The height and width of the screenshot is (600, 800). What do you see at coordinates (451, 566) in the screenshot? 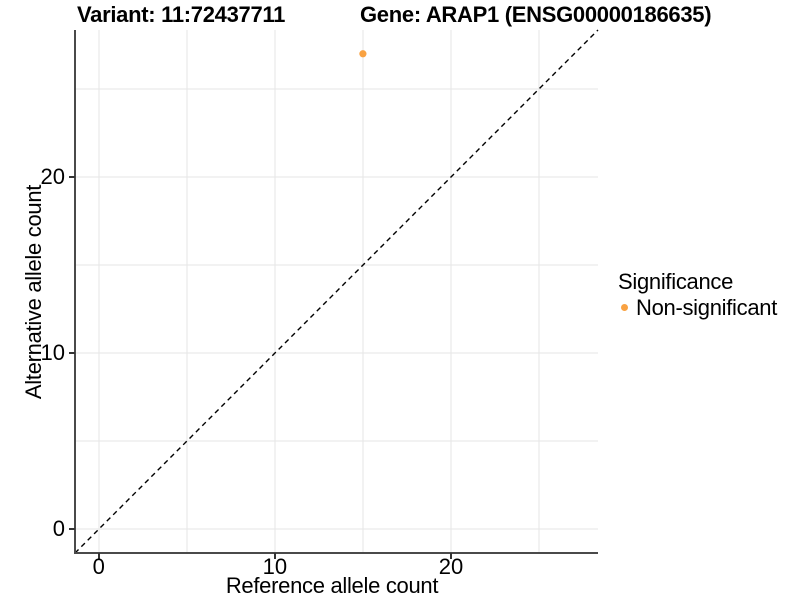
I see `x-tick-label: 20` at bounding box center [451, 566].